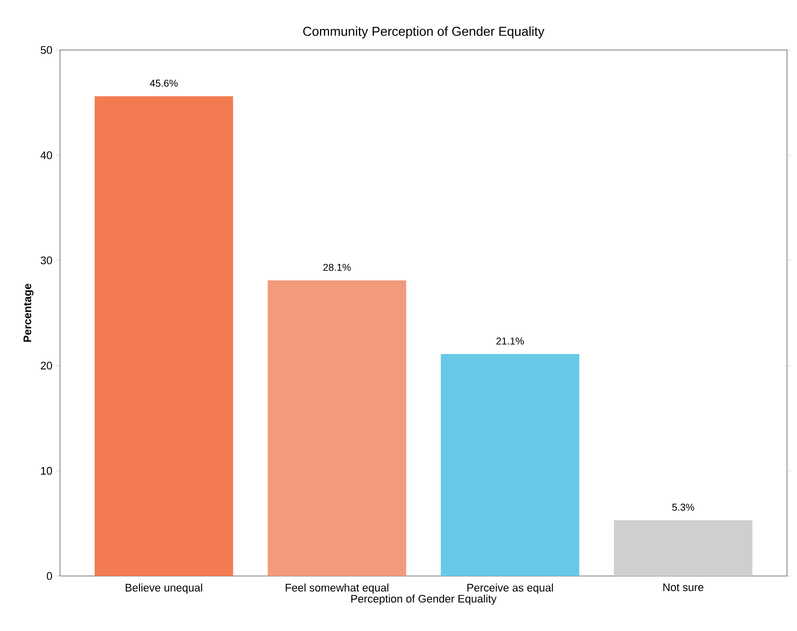 This screenshot has width=797, height=631. Describe the element at coordinates (683, 588) in the screenshot. I see `x-tick-label: Not sure` at that location.